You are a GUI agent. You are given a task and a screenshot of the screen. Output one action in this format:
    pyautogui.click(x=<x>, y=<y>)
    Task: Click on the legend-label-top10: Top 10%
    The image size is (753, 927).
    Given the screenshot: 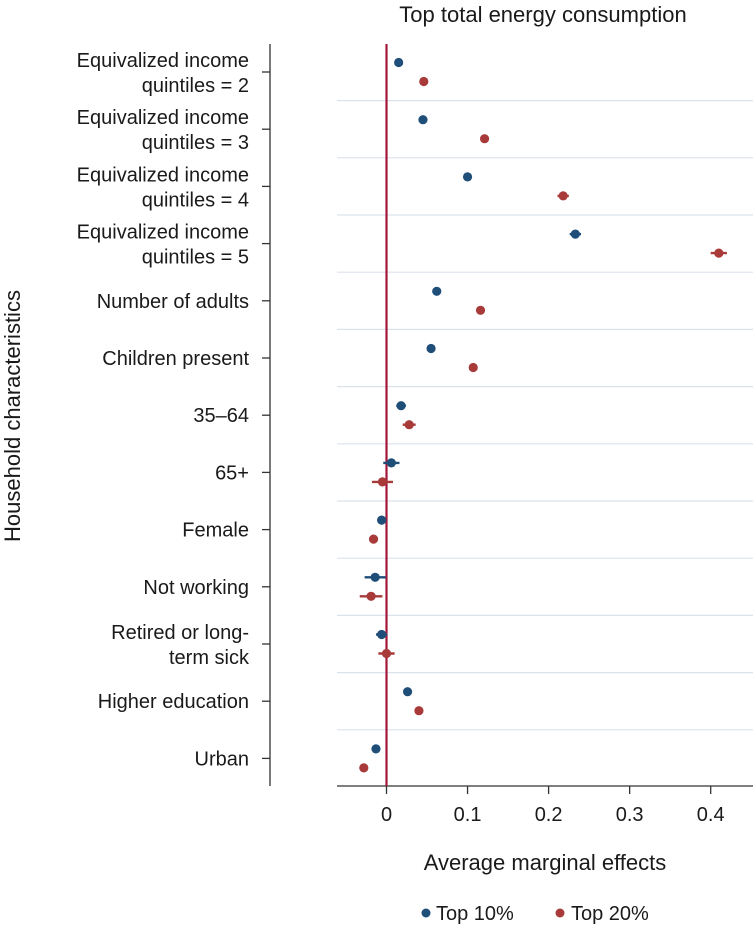 What is the action you would take?
    pyautogui.click(x=475, y=914)
    